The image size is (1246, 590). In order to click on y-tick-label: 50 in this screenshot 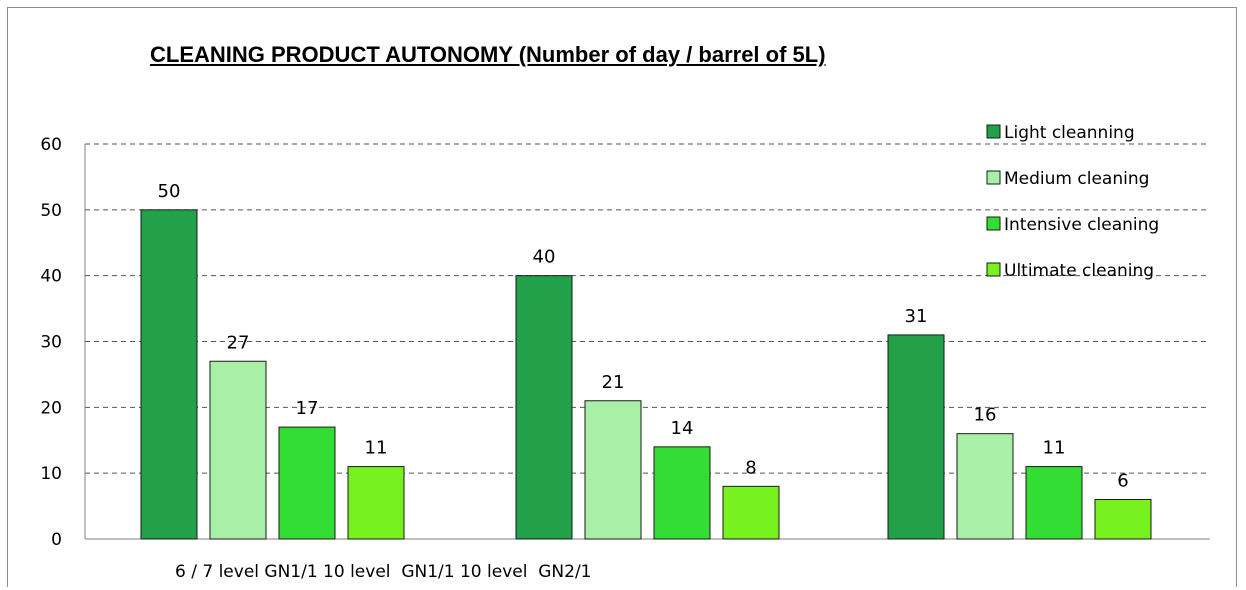, I will do `click(51, 211)`.